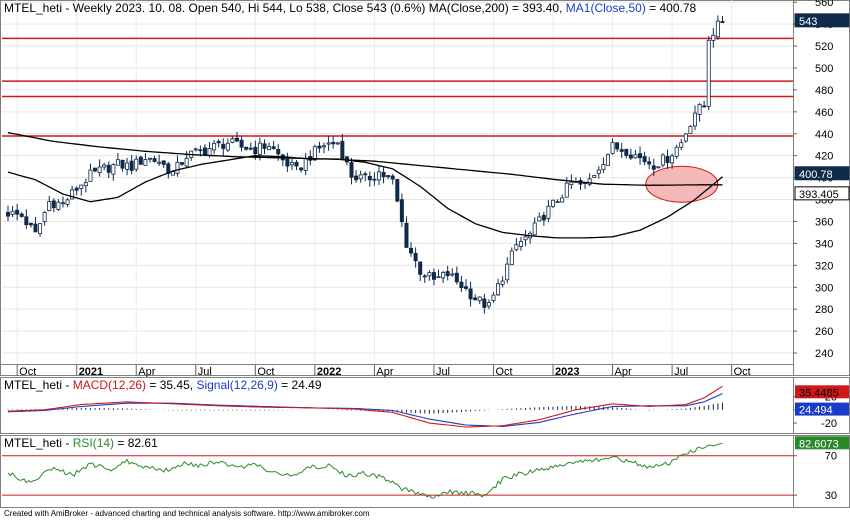 The image size is (850, 520). Describe the element at coordinates (824, 91) in the screenshot. I see `price-tick-label: 480` at that location.